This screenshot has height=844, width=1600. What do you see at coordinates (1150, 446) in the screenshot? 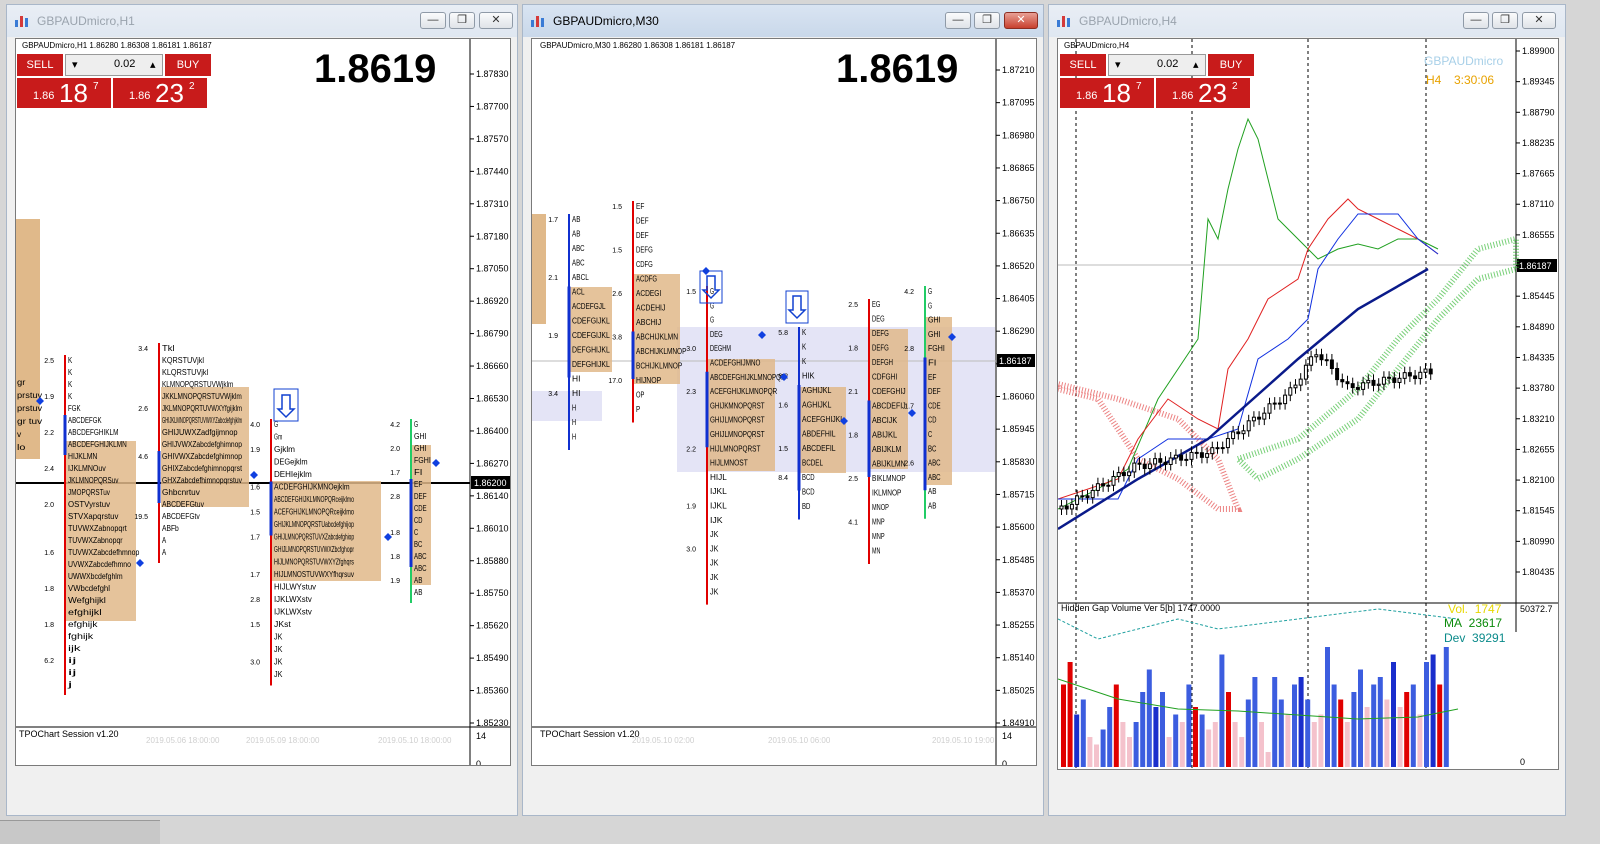
I see `kumo-bearish` at bounding box center [1150, 446].